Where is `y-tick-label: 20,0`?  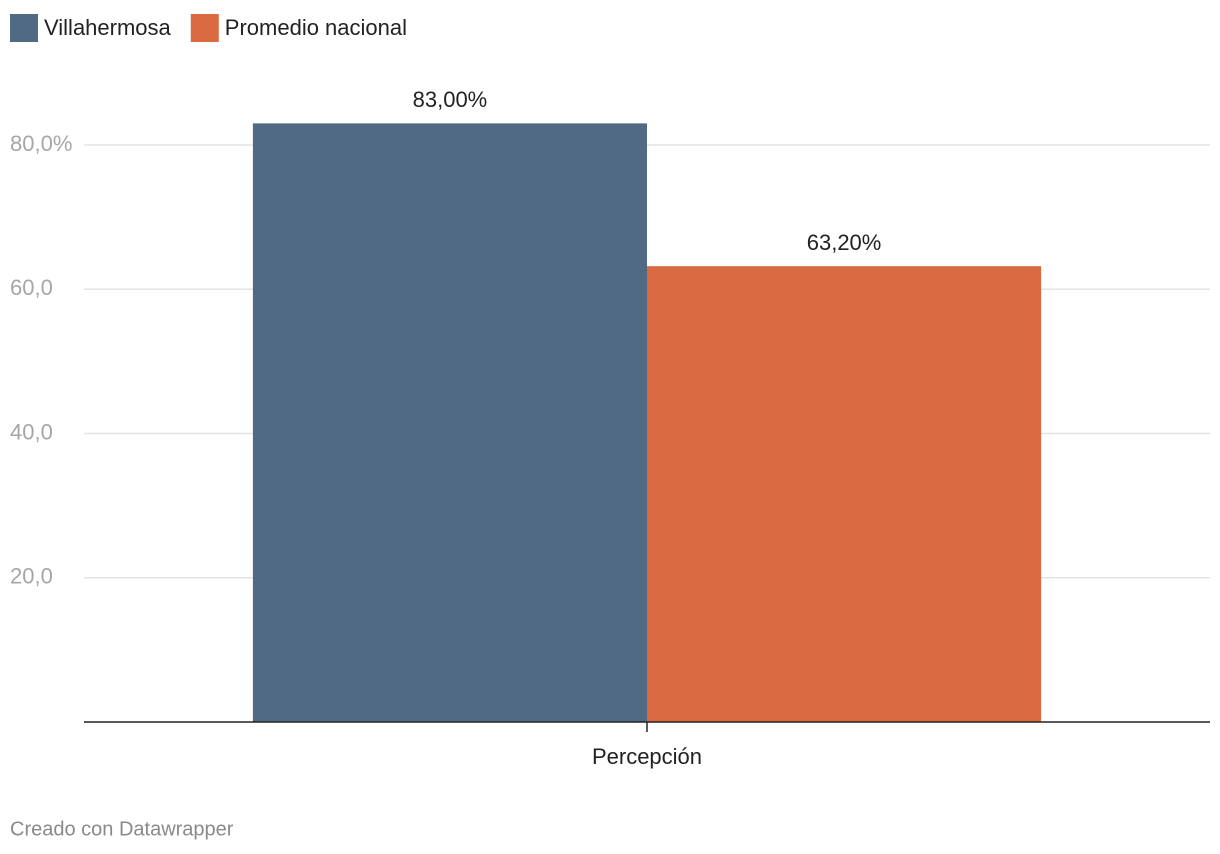
y-tick-label: 20,0 is located at coordinates (31, 576).